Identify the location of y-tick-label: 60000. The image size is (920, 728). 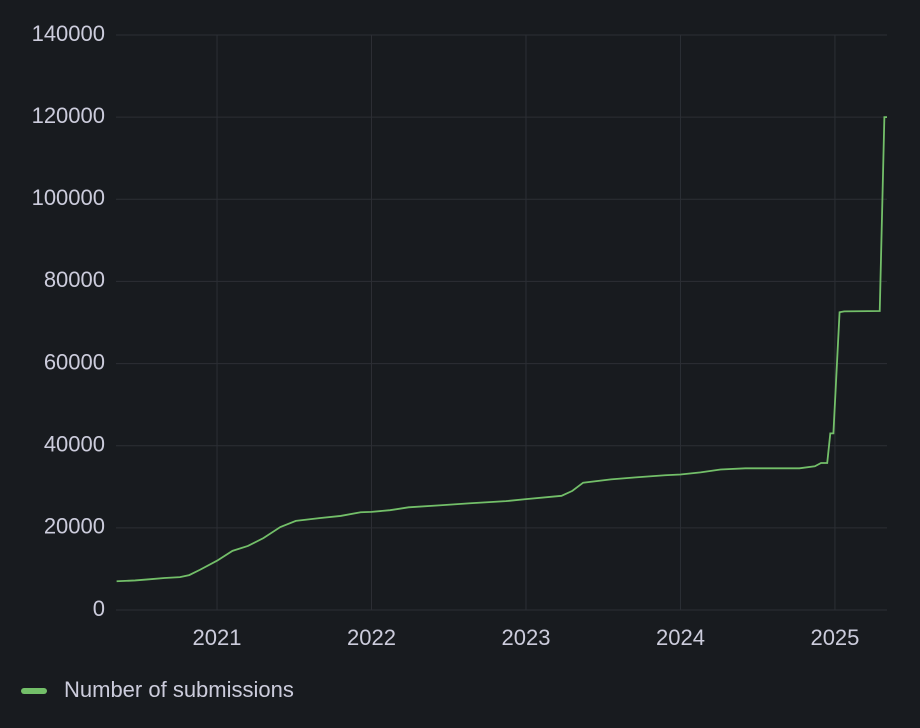
(74, 361).